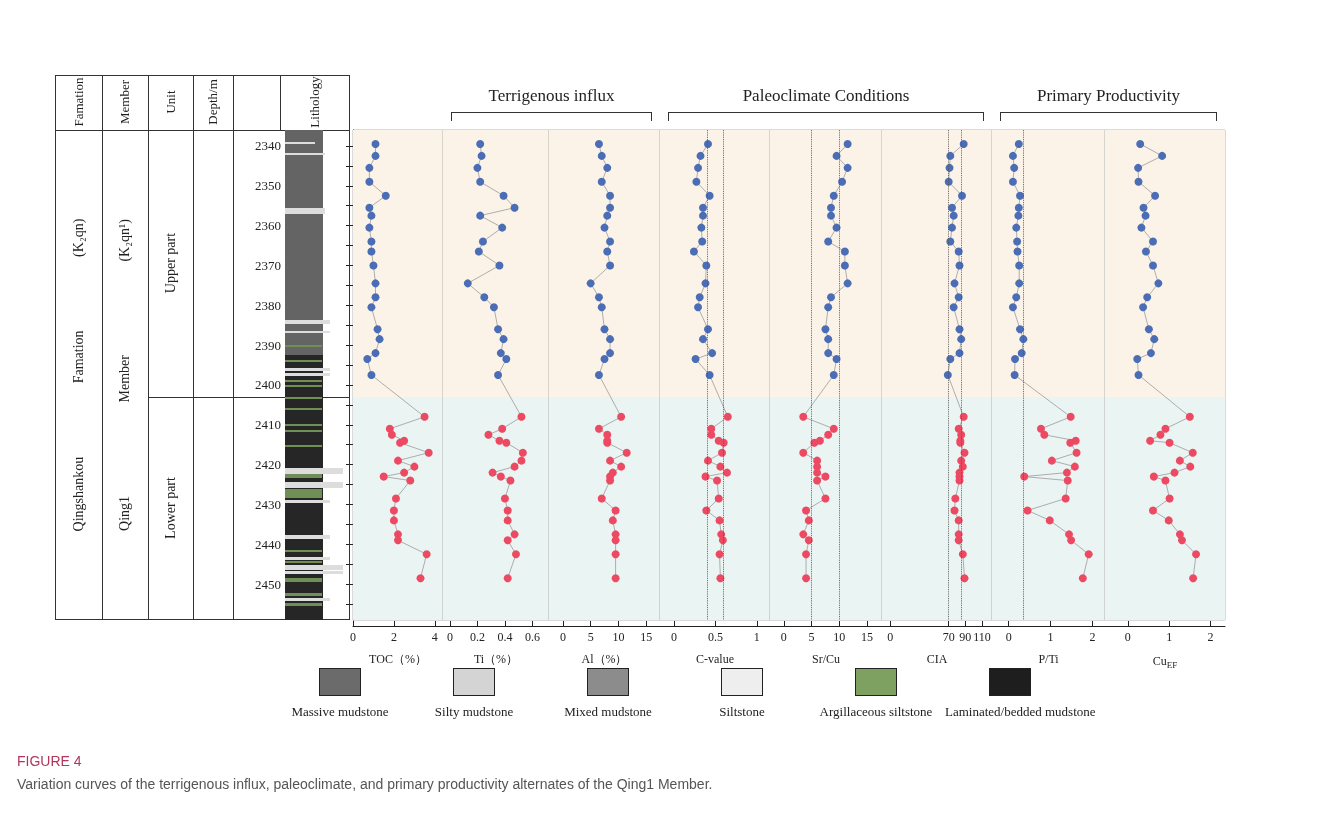 This screenshot has height=818, width=1320. Describe the element at coordinates (826, 659) in the screenshot. I see `x-axis-title: Sr/Cu` at that location.